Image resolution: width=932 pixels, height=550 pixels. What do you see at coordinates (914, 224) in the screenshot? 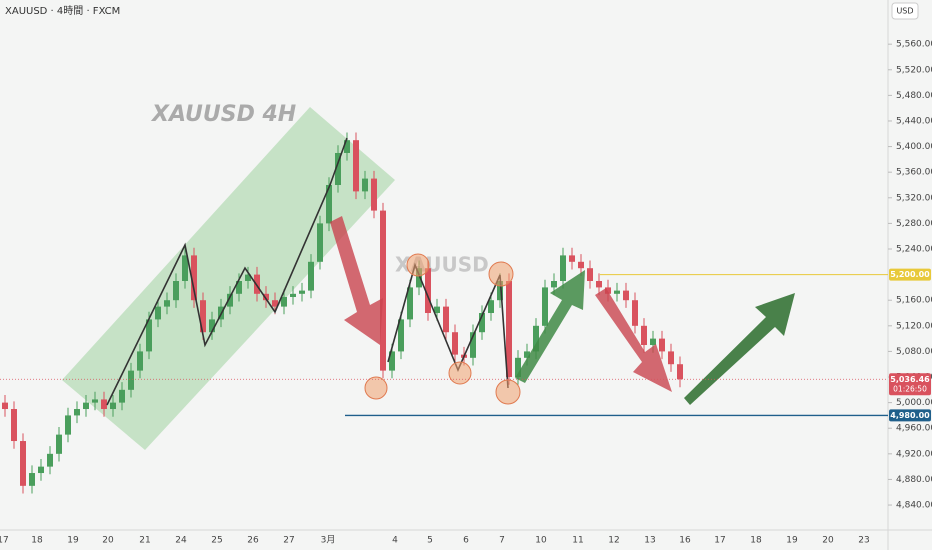
I see `y-tick-label: 5,280.00` at bounding box center [914, 224].